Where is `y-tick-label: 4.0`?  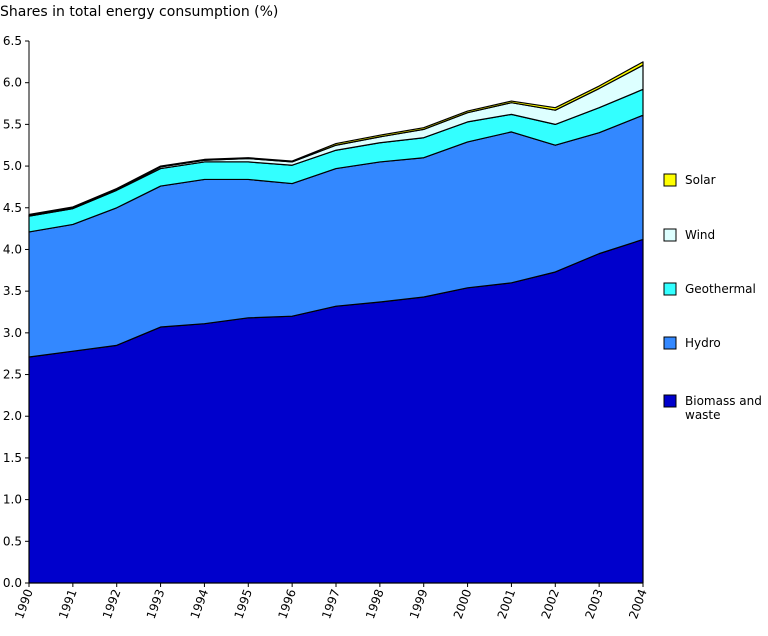 y-tick-label: 4.0 is located at coordinates (12, 249).